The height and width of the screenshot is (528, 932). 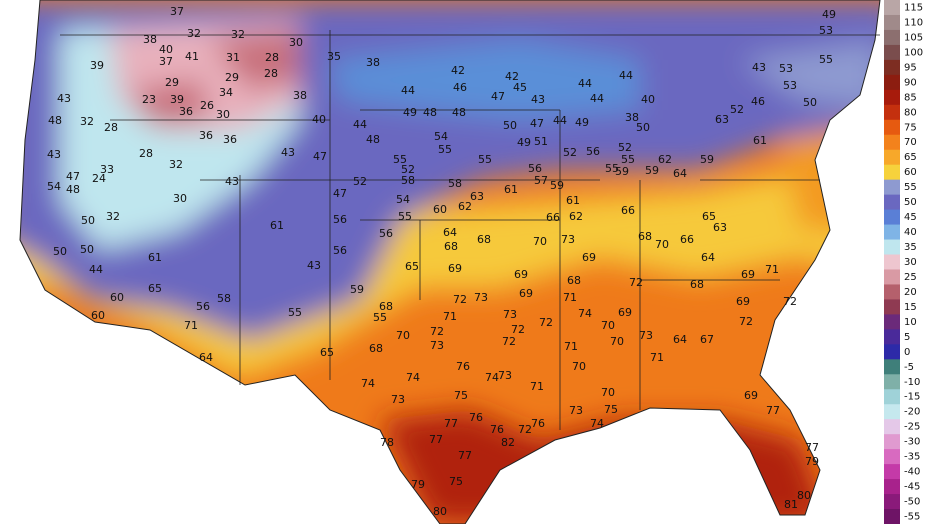 I want to click on temperature-label: 45, so click(x=520, y=87).